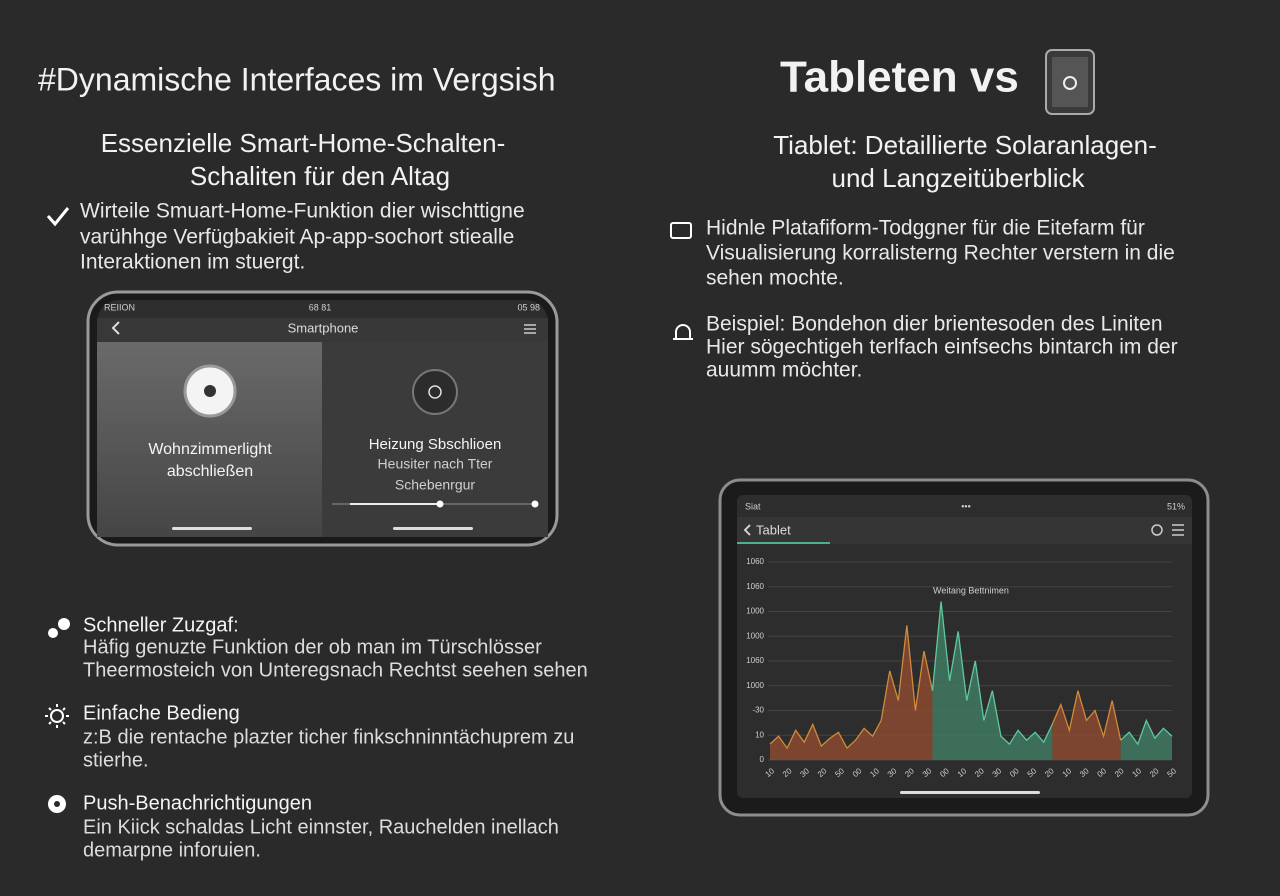  Describe the element at coordinates (119, 307) in the screenshot. I see `status-left: REIION` at that location.